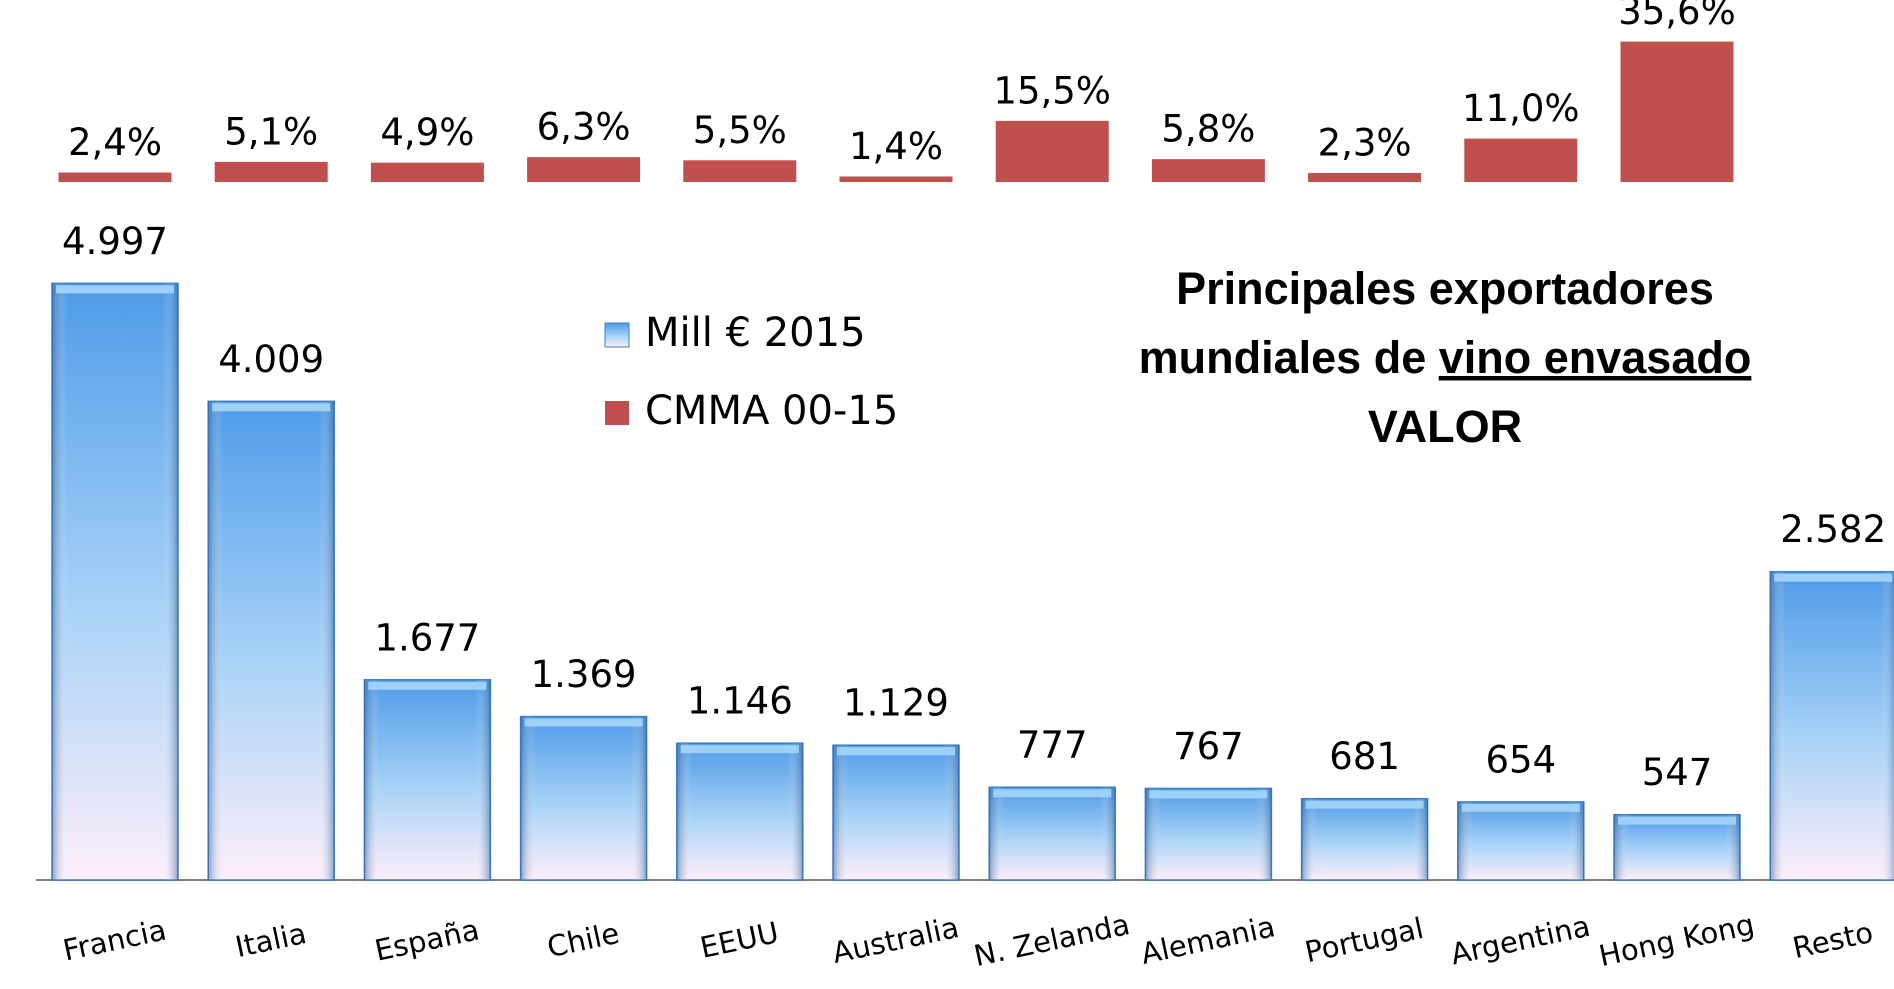 The image size is (1894, 989). Describe the element at coordinates (1052, 940) in the screenshot. I see `x-tick-label: N. Zelanda` at that location.